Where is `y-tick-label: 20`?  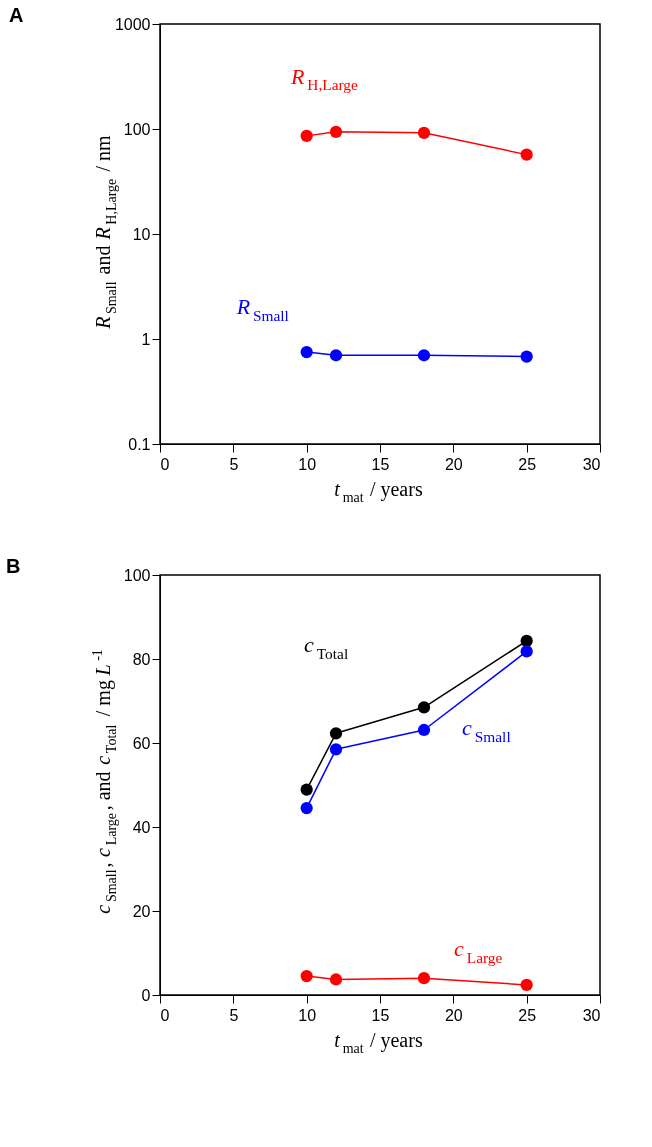
y-tick-label: 20 is located at coordinates (141, 911).